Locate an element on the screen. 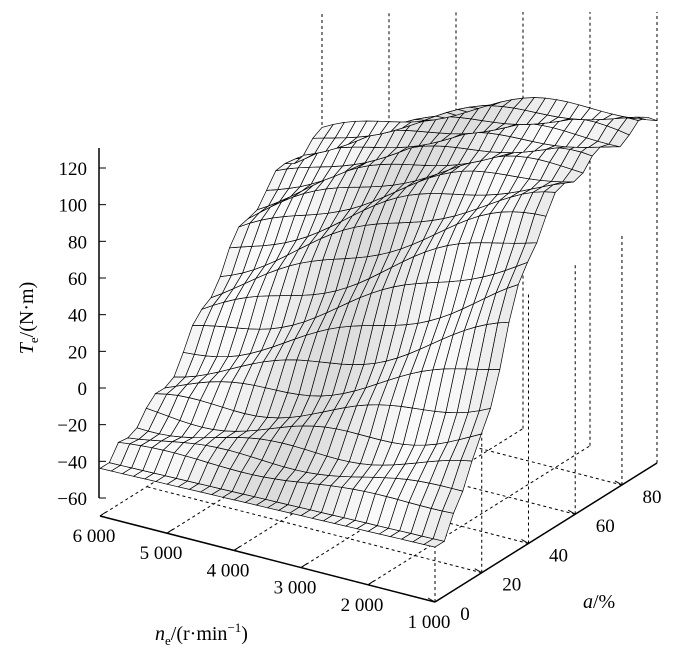  y-axis-label: a/% is located at coordinates (599, 602).